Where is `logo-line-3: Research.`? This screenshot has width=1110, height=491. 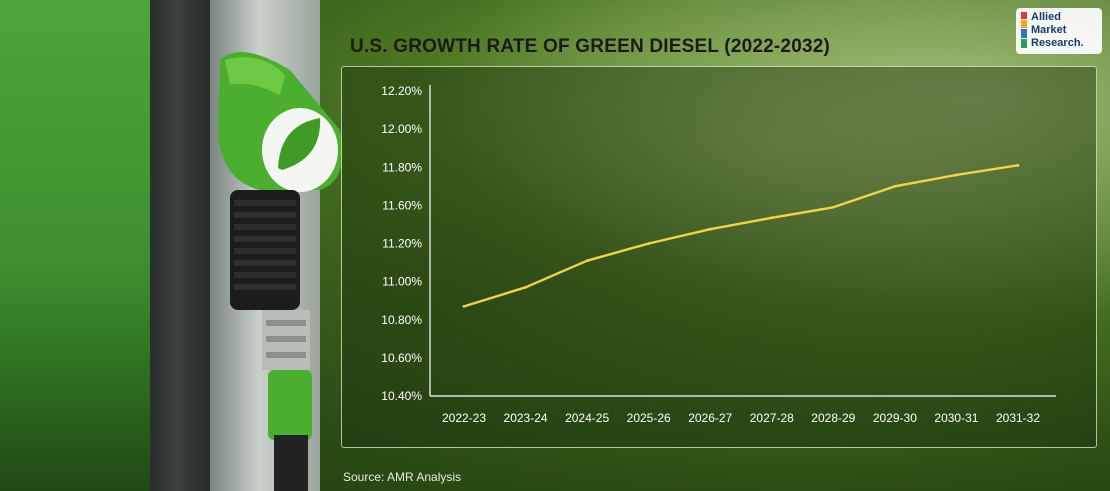 logo-line-3: Research. is located at coordinates (1057, 43).